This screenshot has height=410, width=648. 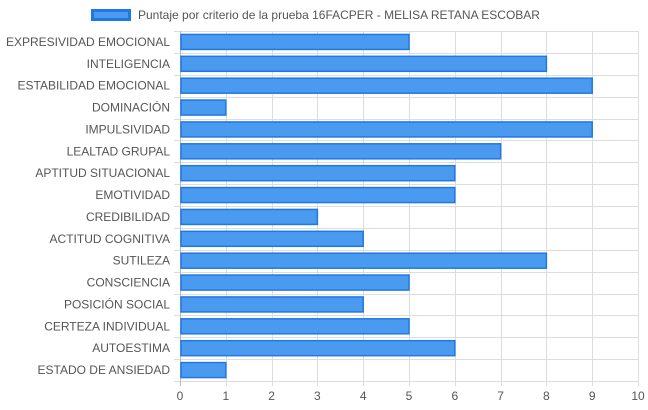 I want to click on x-tick-label: 8, so click(x=546, y=396).